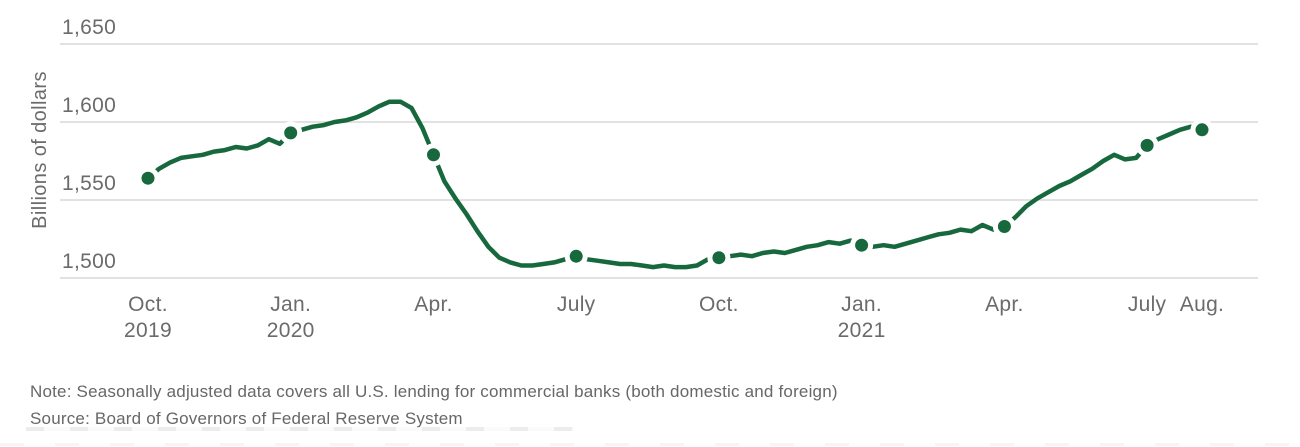  I want to click on x-tick-year-label: 2021, so click(862, 330).